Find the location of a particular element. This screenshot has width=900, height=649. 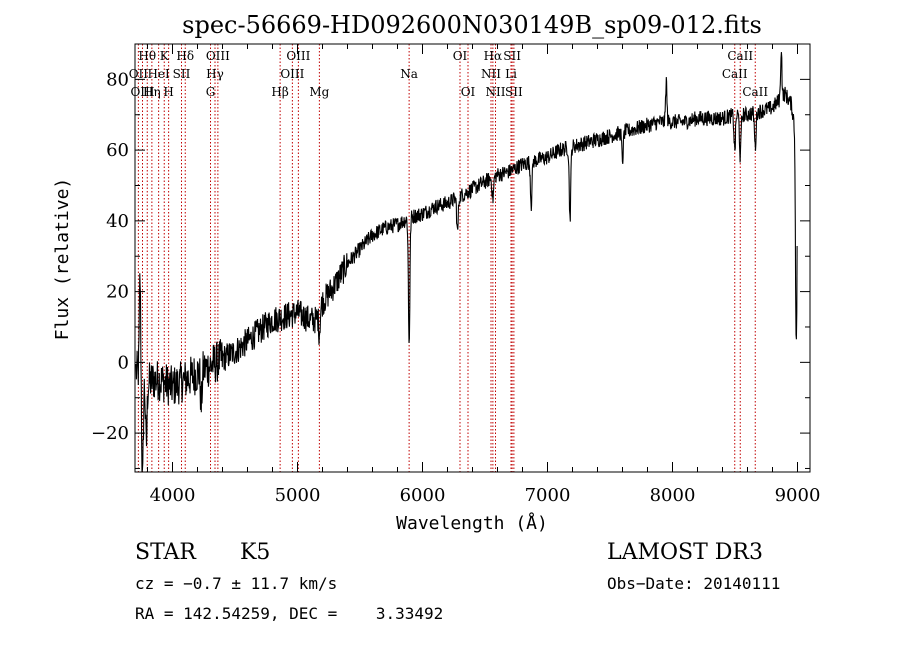

x-tick-label: 6000 is located at coordinates (423, 495).